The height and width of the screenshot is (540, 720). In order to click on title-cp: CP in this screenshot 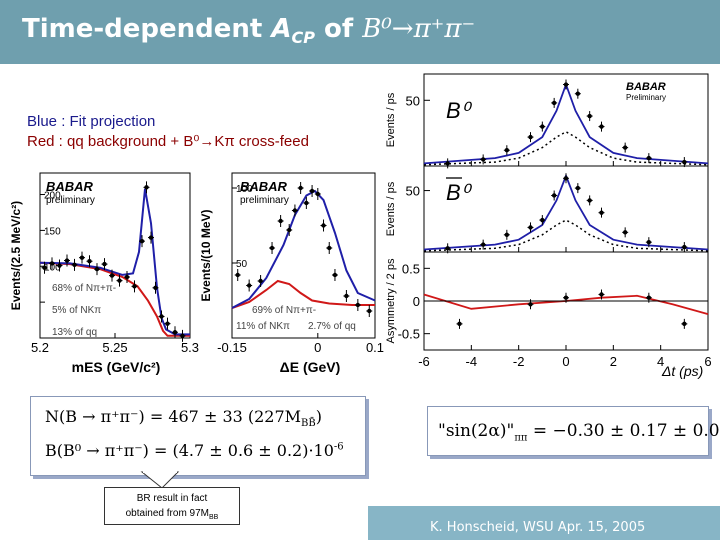, I will do `click(303, 38)`.